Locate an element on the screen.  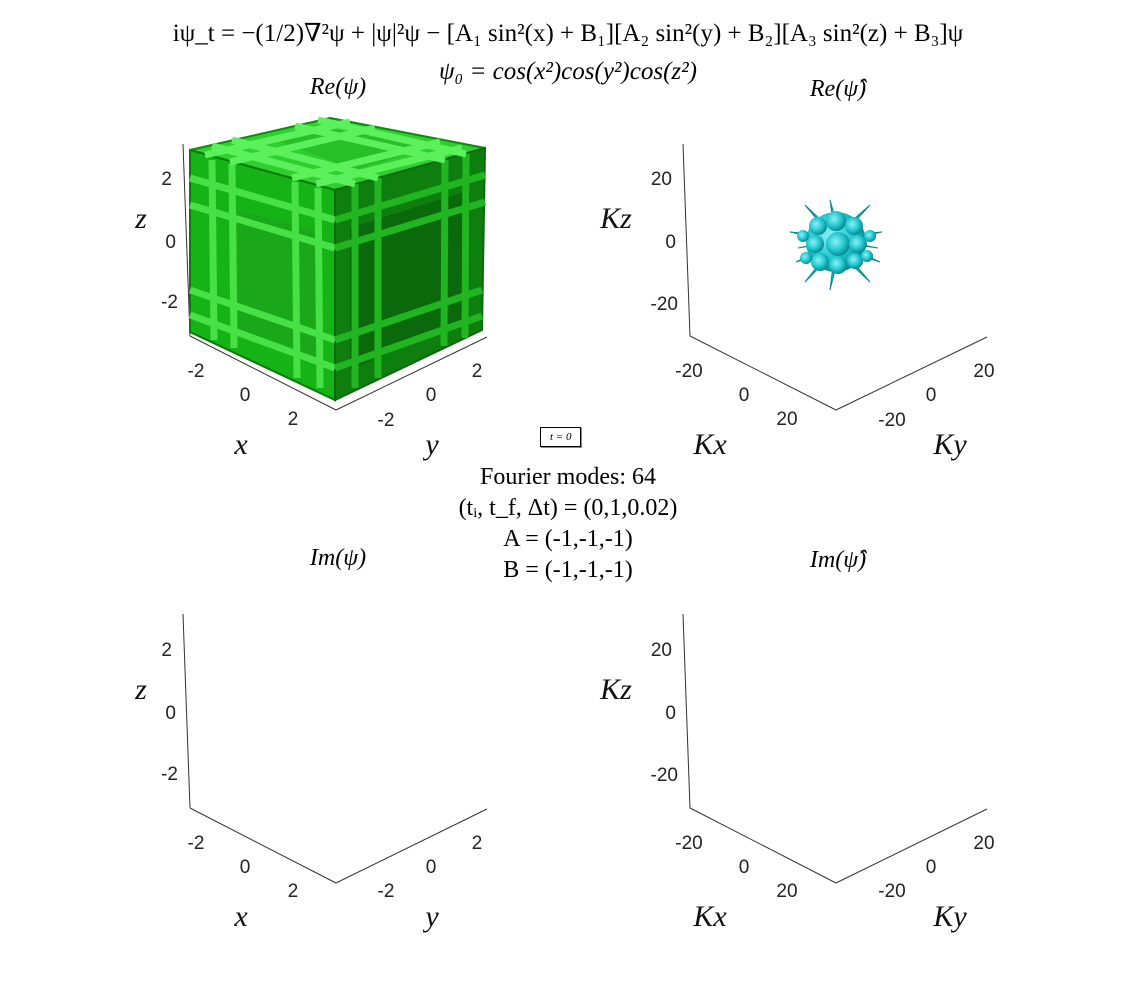
plot-title-re-psi-hat: Re(ψ̂) is located at coordinates (838, 89).